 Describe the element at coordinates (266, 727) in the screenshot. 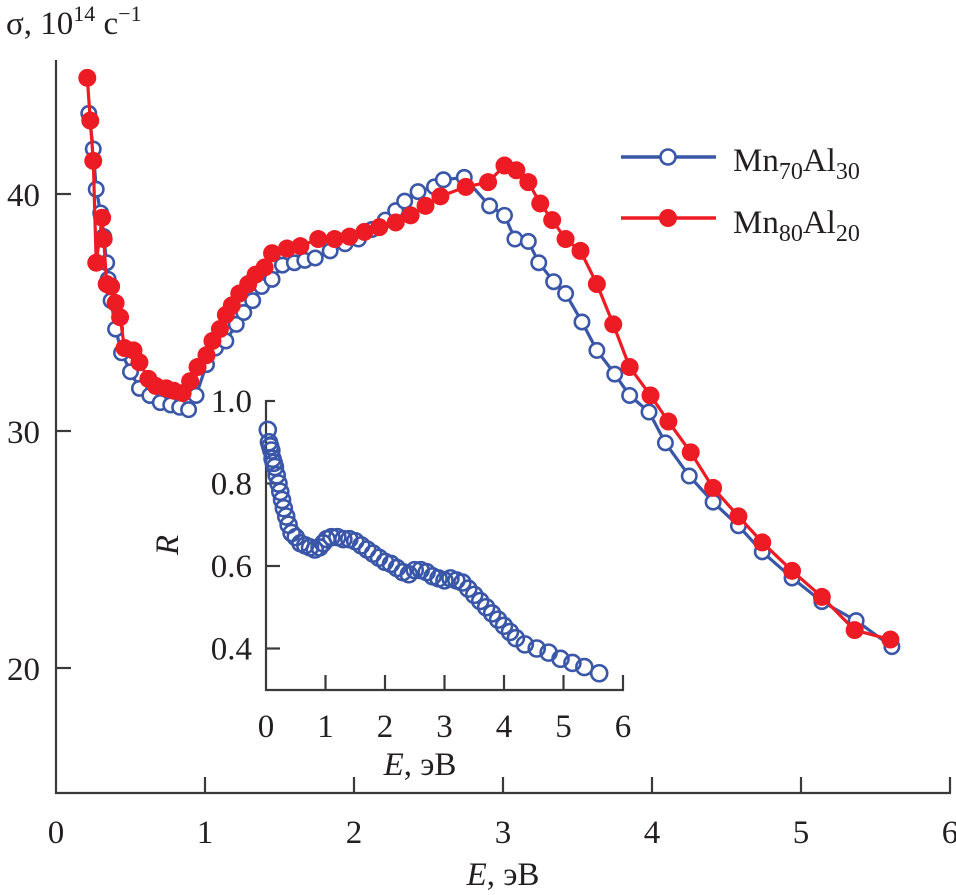

I see `inset-x-tick-label: 0` at that location.